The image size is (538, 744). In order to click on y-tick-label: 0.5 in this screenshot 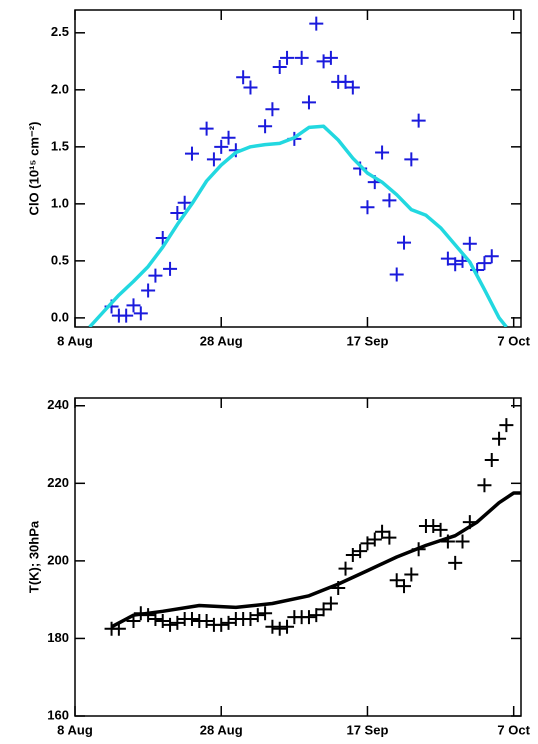, I will do `click(60, 259)`.